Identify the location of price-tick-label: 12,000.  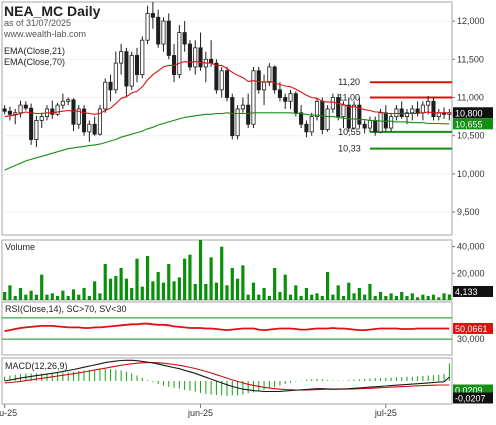
(471, 21).